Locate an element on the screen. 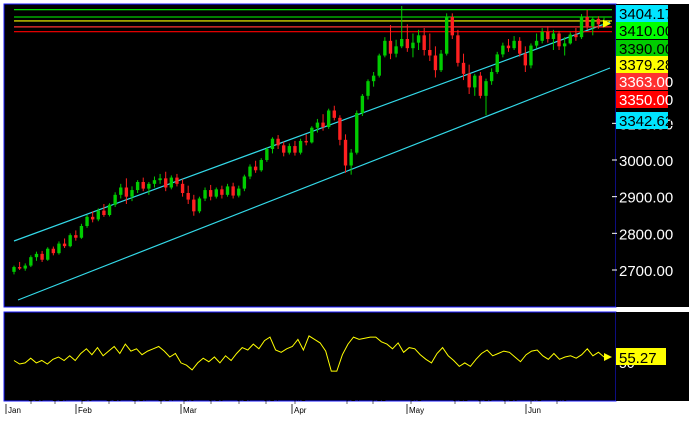 The image size is (689, 422). rsi-series is located at coordinates (312, 353).